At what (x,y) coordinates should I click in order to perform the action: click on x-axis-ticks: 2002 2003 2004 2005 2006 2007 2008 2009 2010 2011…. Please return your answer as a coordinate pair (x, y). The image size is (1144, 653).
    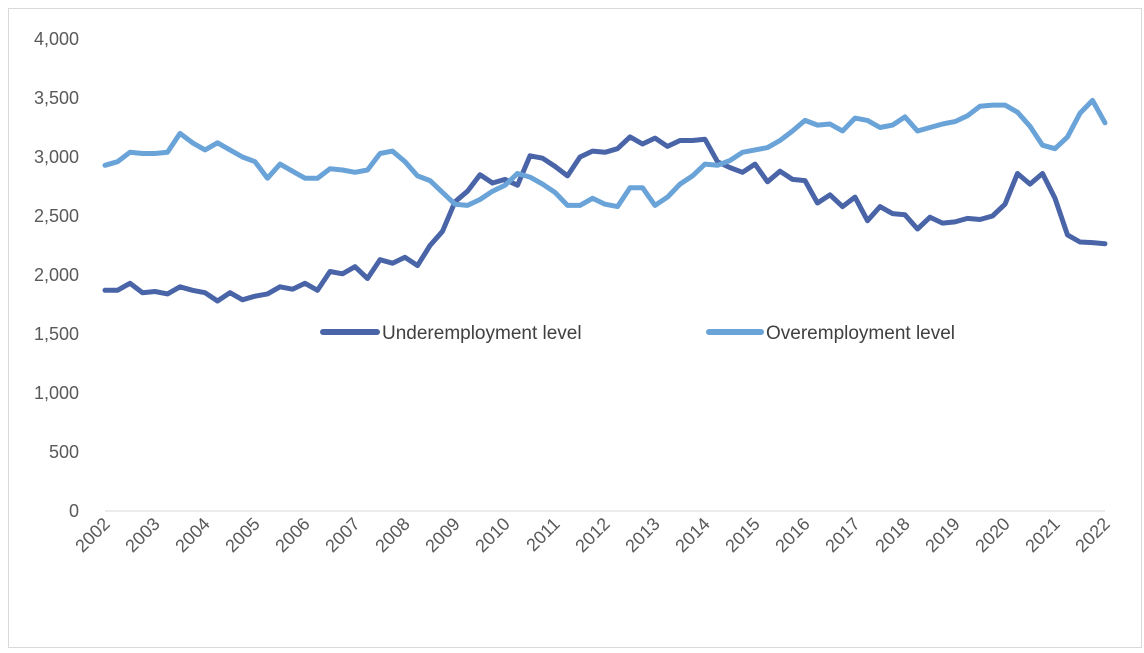
    Looking at the image, I should click on (592, 535).